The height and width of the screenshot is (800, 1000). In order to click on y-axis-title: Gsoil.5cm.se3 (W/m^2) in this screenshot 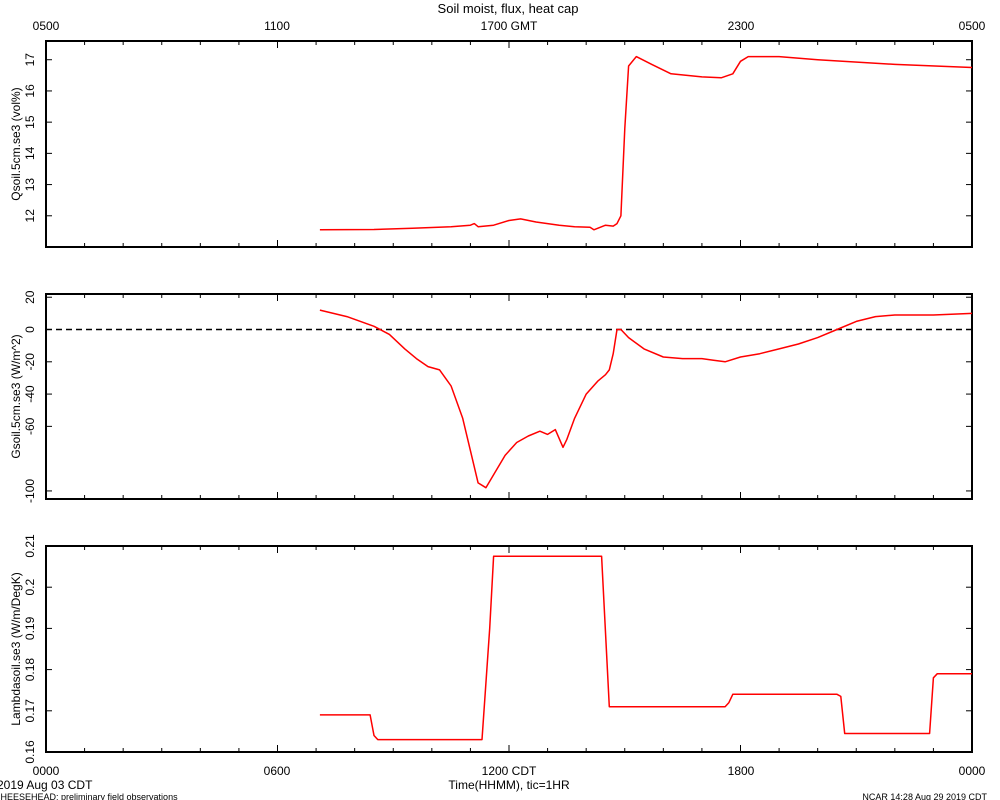, I will do `click(16, 396)`.